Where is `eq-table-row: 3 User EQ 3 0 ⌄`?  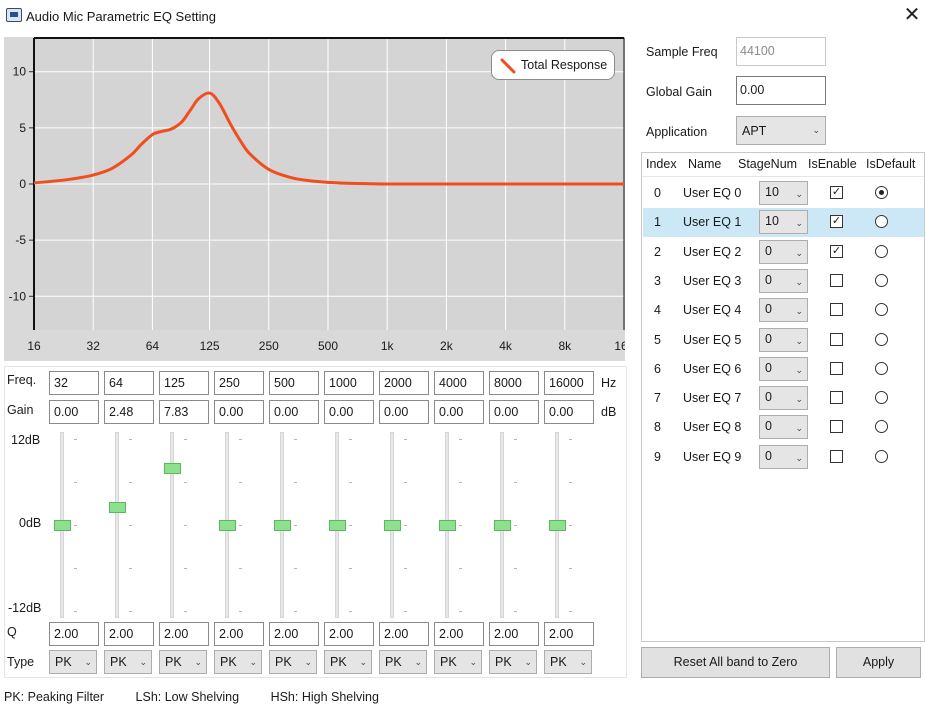 eq-table-row: 3 User EQ 3 0 ⌄ is located at coordinates (783, 281).